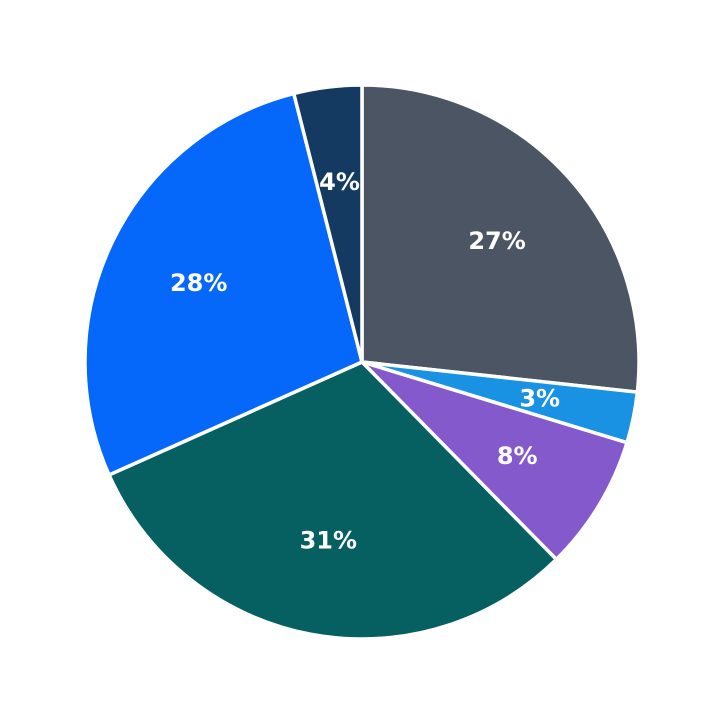 This screenshot has height=723, width=723. What do you see at coordinates (328, 540) in the screenshot?
I see `pie-label-teal-31: 31%` at bounding box center [328, 540].